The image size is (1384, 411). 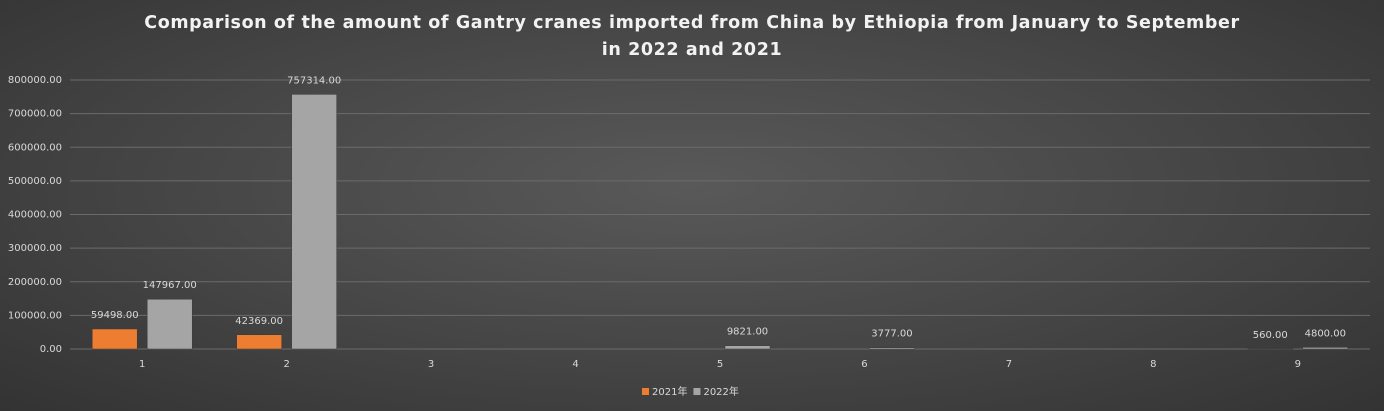 I want to click on x-tick-label: 3, so click(x=431, y=364).